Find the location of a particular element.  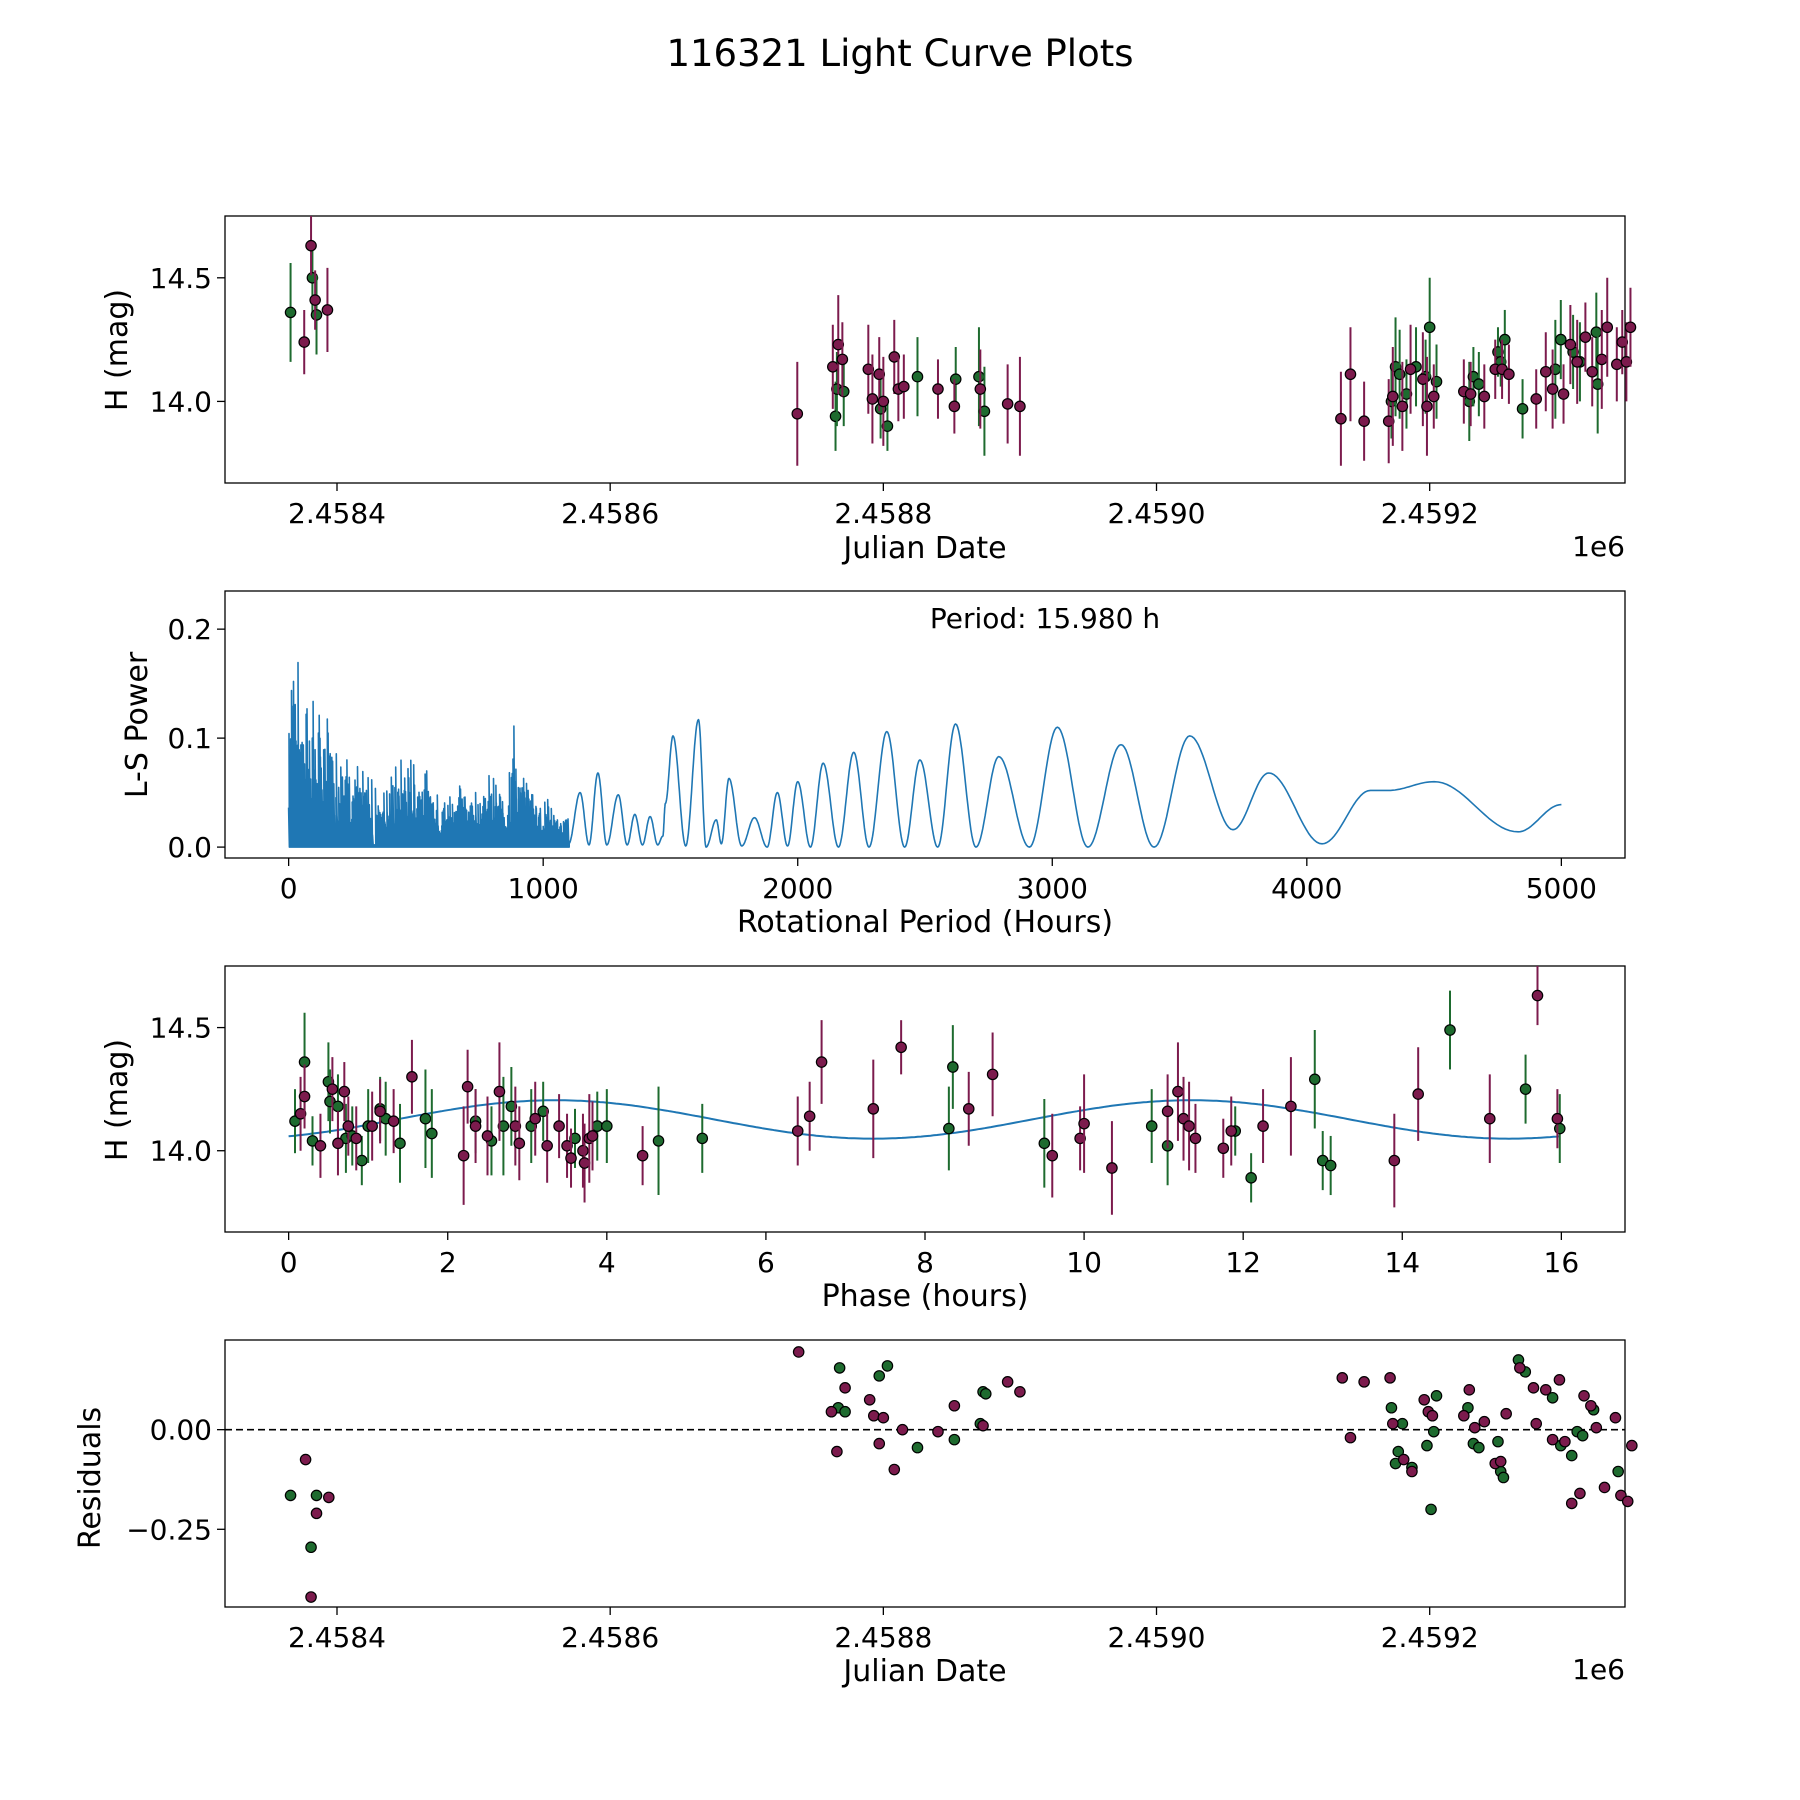

x-tick-label: 0 is located at coordinates (289, 1262).